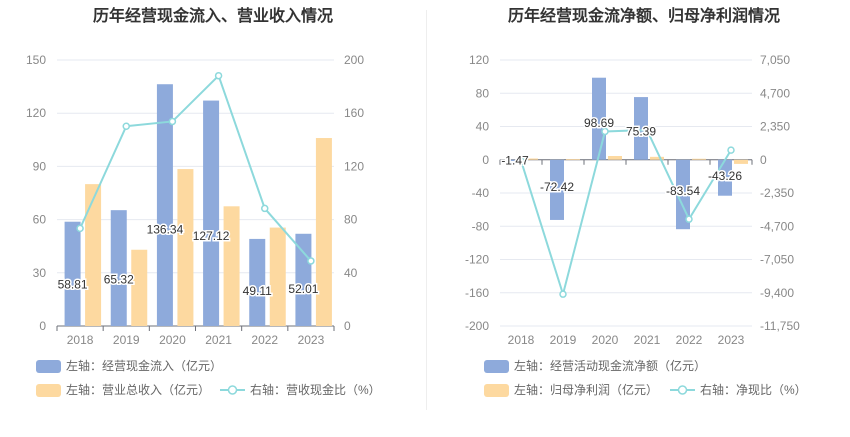 This screenshot has width=850, height=437. I want to click on legend-label: 右轴：净现比（%）, so click(753, 389).